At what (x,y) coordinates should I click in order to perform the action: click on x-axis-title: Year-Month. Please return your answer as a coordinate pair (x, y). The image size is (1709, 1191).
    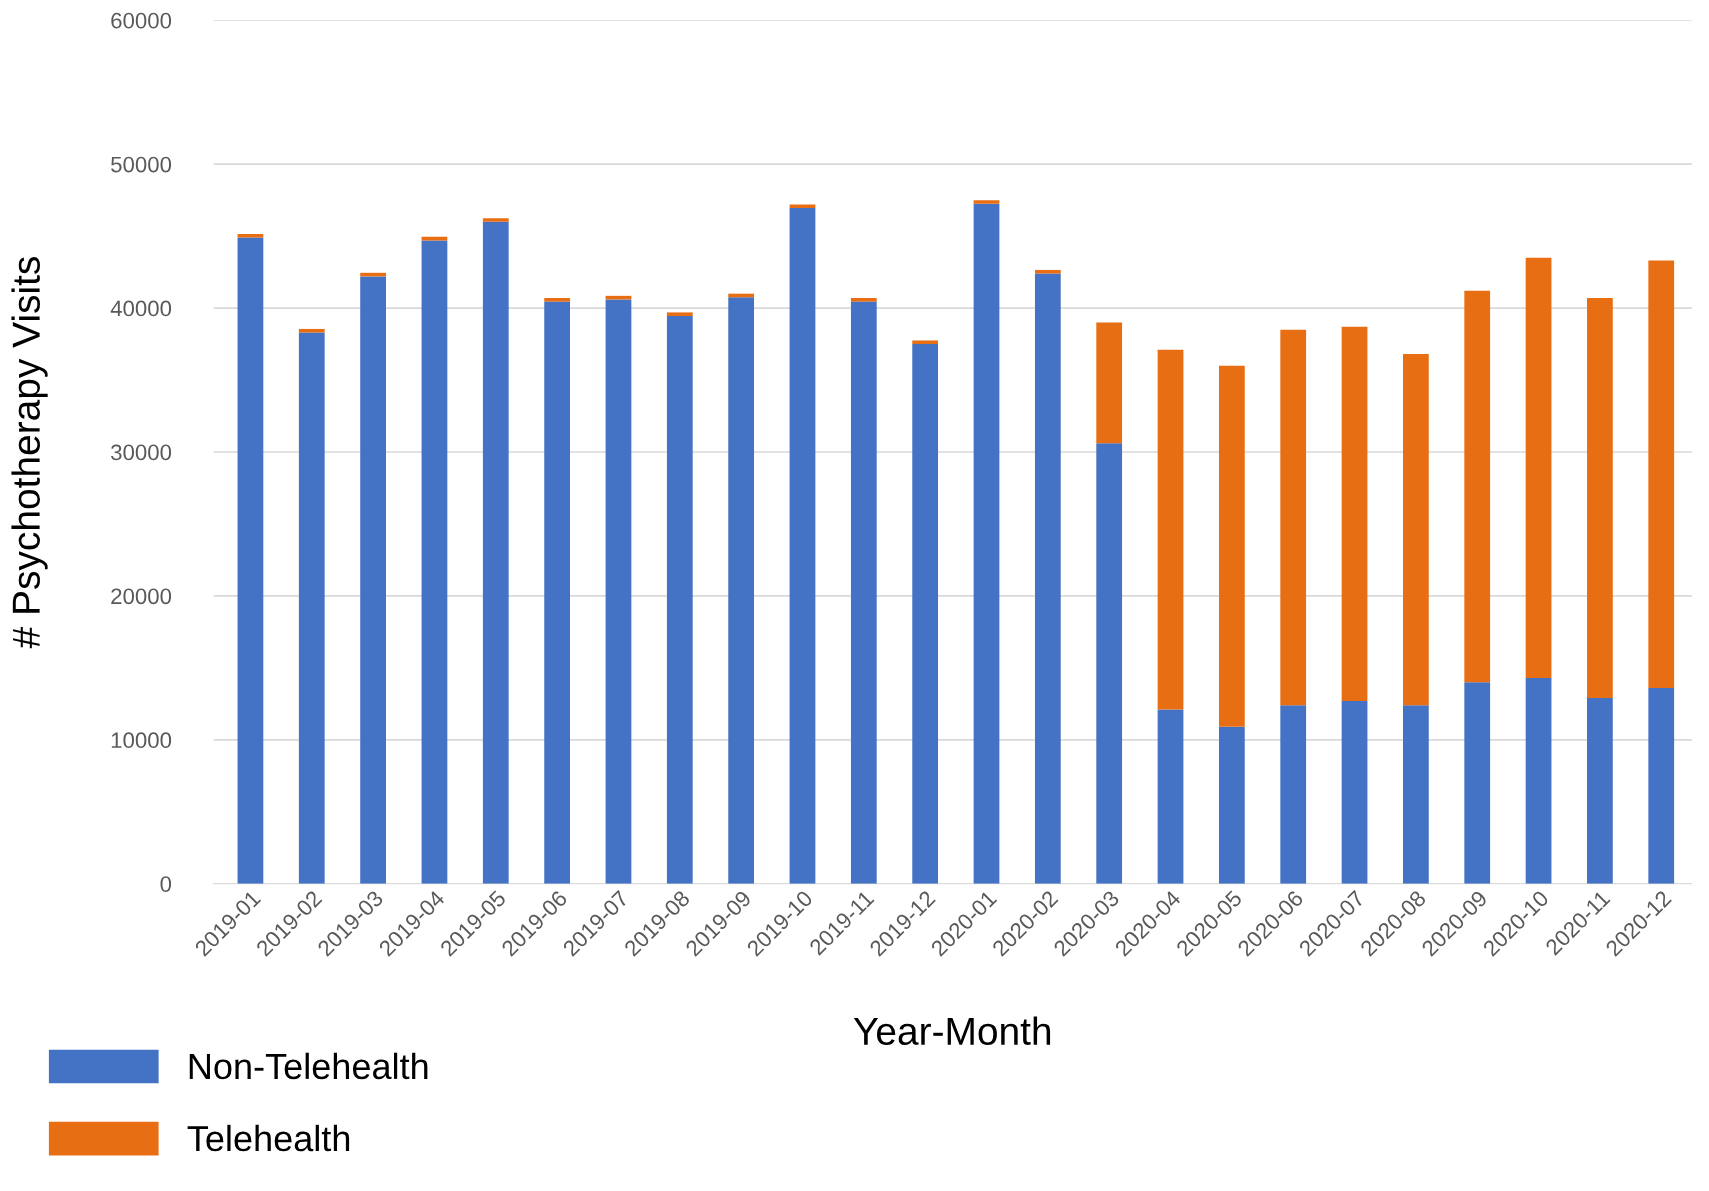
    Looking at the image, I should click on (952, 1031).